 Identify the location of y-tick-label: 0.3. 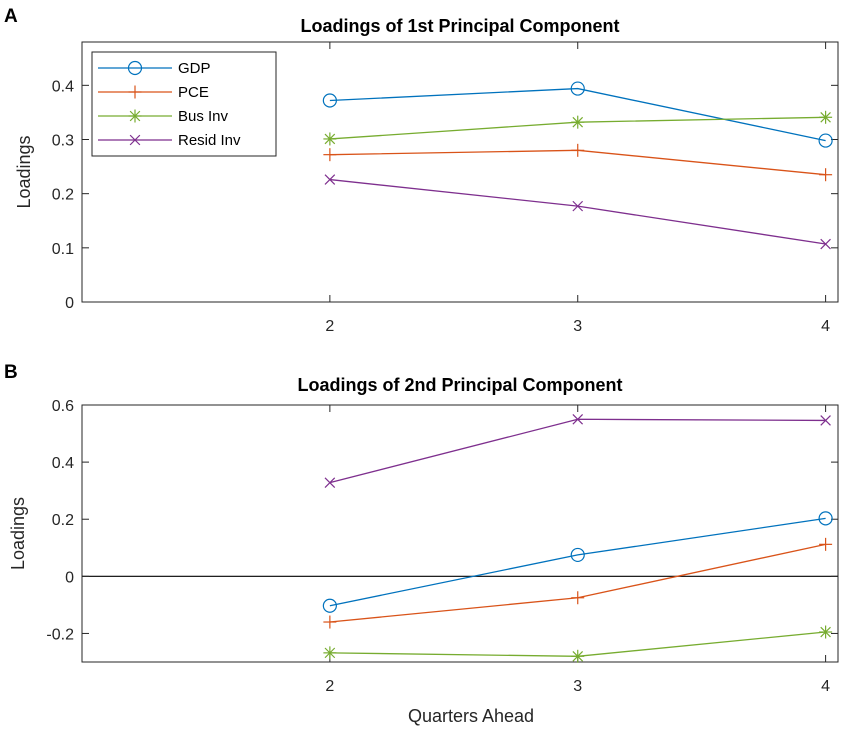
(63, 141).